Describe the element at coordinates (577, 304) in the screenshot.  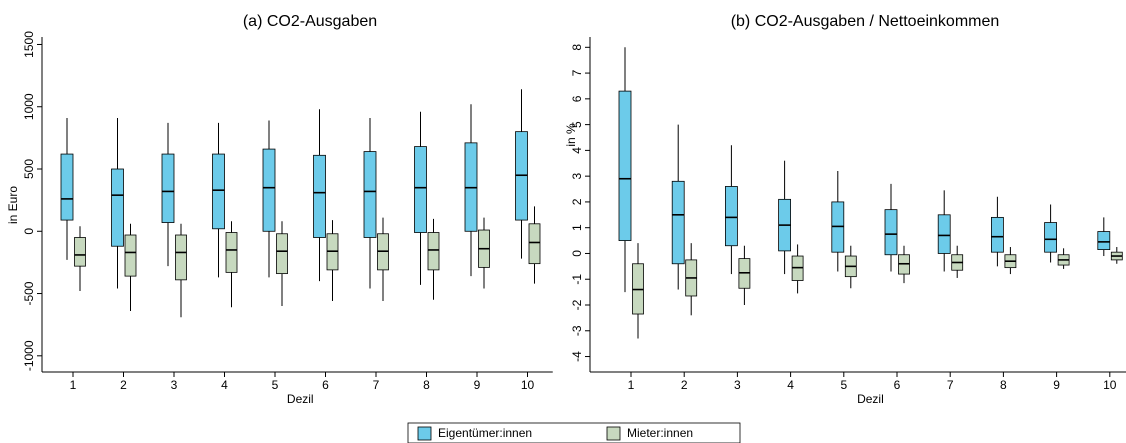
I see `y-tick-label: -2` at that location.